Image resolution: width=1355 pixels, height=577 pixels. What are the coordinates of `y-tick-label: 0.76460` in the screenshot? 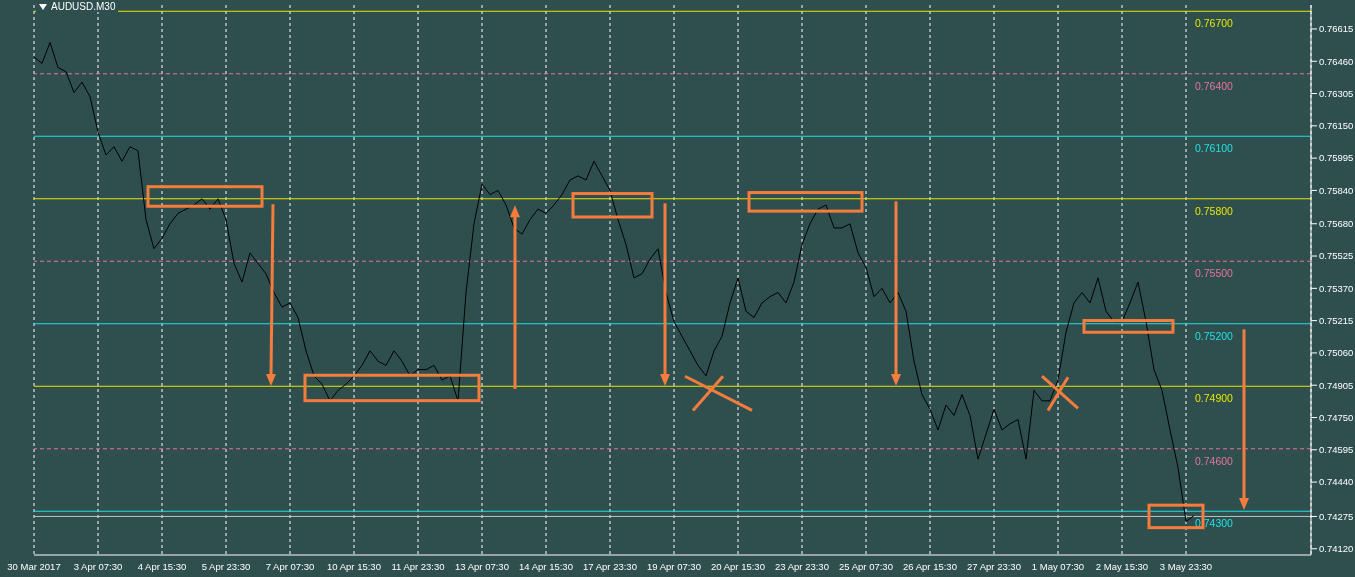 It's located at (1336, 61).